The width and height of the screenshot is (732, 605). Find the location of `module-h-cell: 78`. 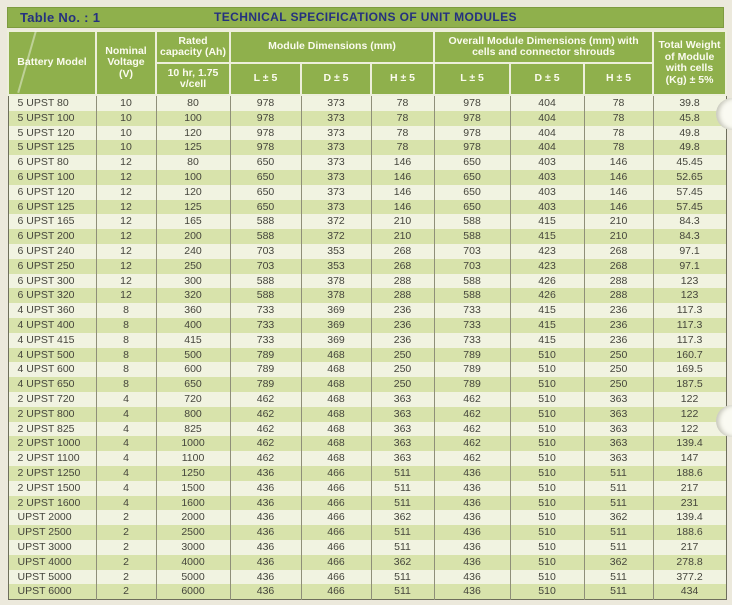

module-h-cell: 78 is located at coordinates (402, 103).